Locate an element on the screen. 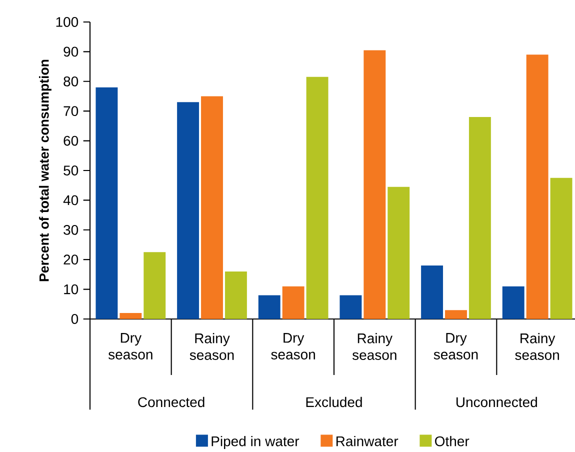 This screenshot has width=575, height=452. text: Excluded is located at coordinates (334, 402).